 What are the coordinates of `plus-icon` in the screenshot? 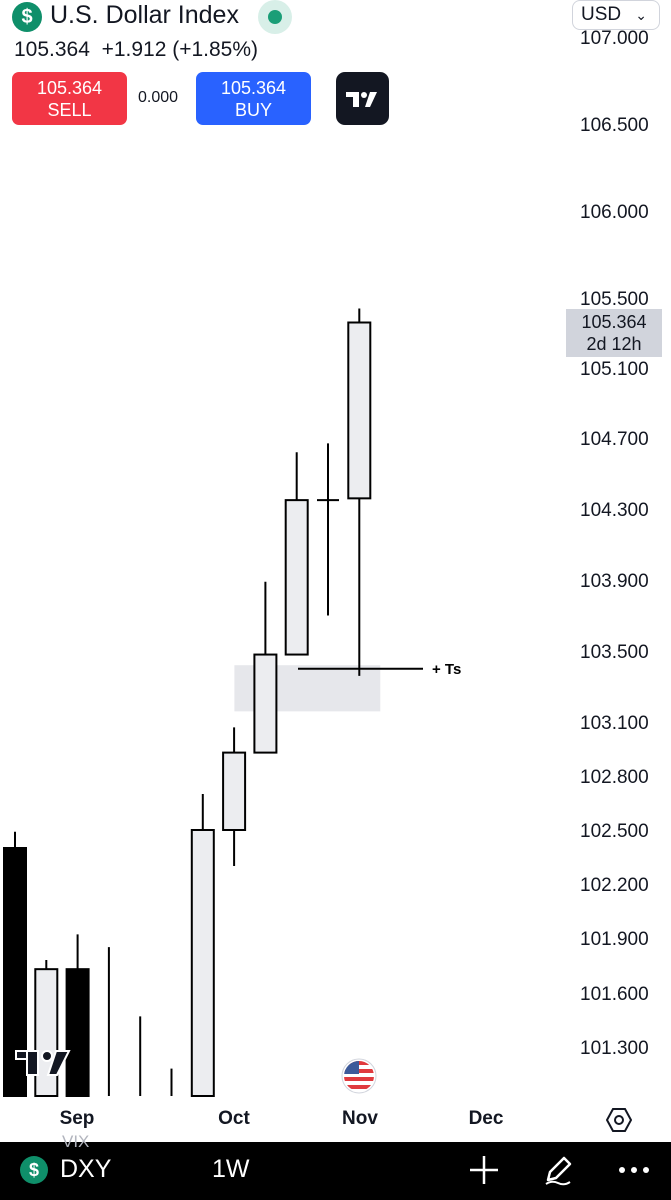 It's located at (484, 1170).